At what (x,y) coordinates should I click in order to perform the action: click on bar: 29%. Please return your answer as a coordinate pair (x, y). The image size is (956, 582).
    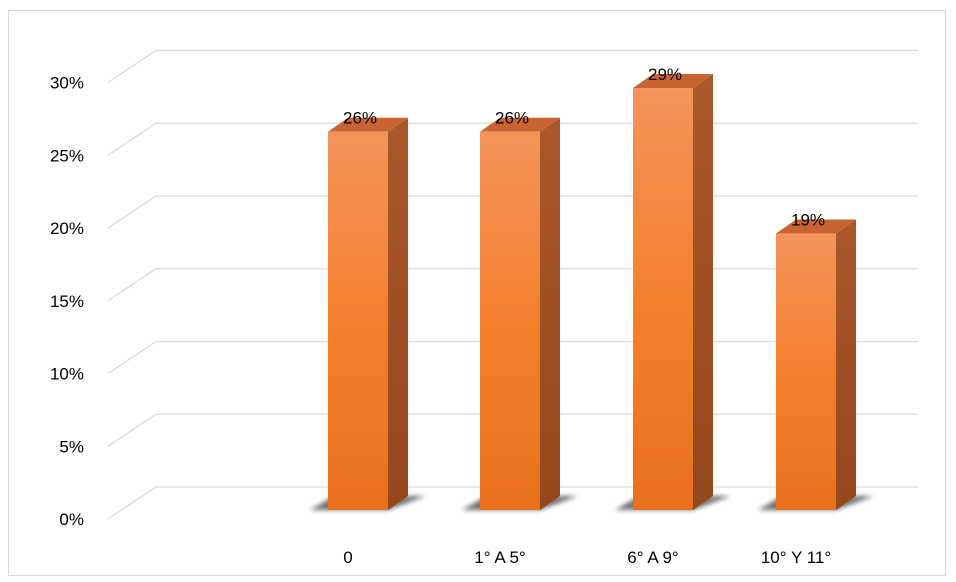
    Looking at the image, I should click on (673, 288).